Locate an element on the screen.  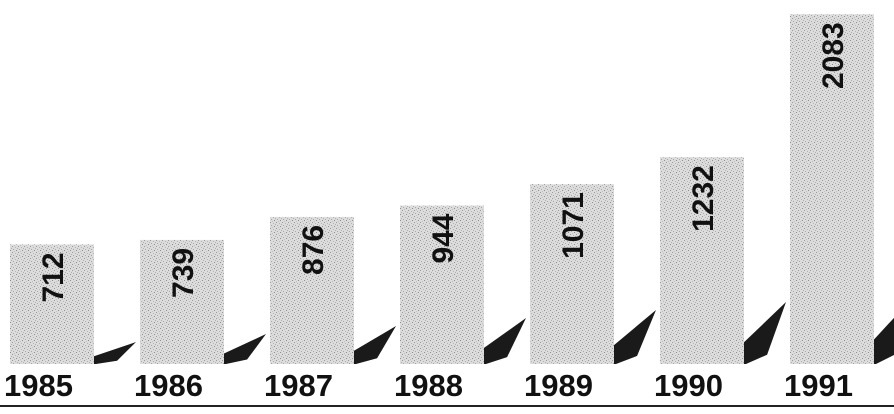
x-tick-label-1991: 1991 is located at coordinates (818, 385).